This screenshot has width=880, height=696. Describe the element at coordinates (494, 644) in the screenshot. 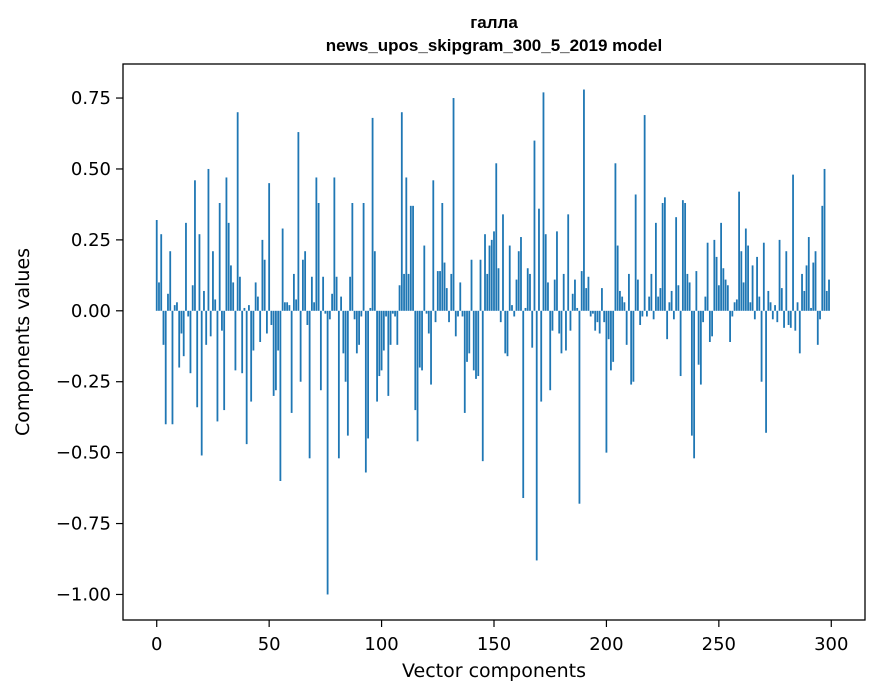

I see `x-tick-label: 150` at that location.